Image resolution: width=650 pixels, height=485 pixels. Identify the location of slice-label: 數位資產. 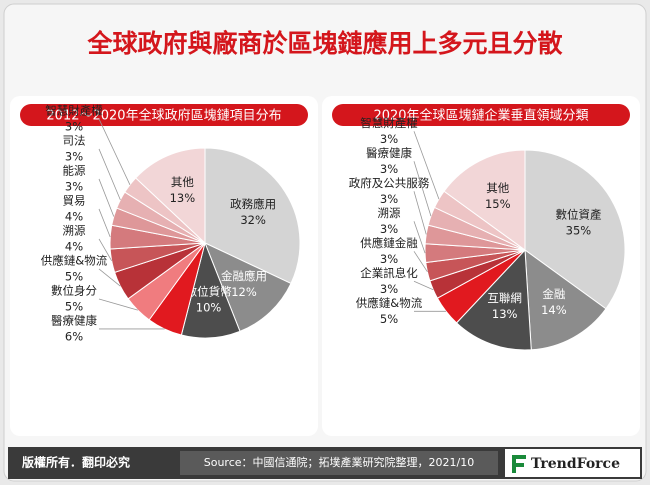
(578, 214).